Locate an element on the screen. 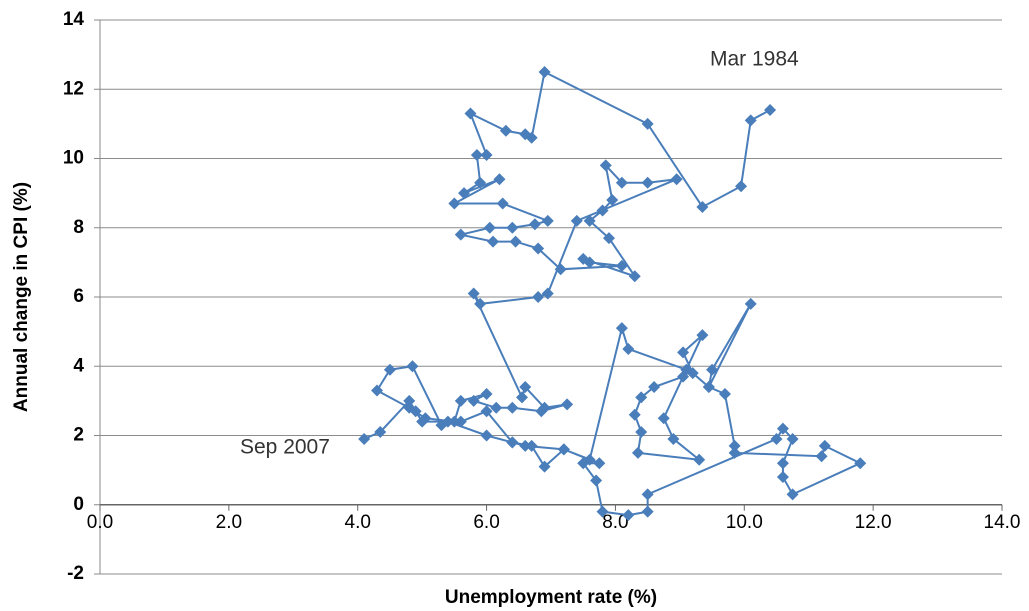 Image resolution: width=1029 pixels, height=611 pixels. x-tick-label: 6.0 is located at coordinates (486, 522).